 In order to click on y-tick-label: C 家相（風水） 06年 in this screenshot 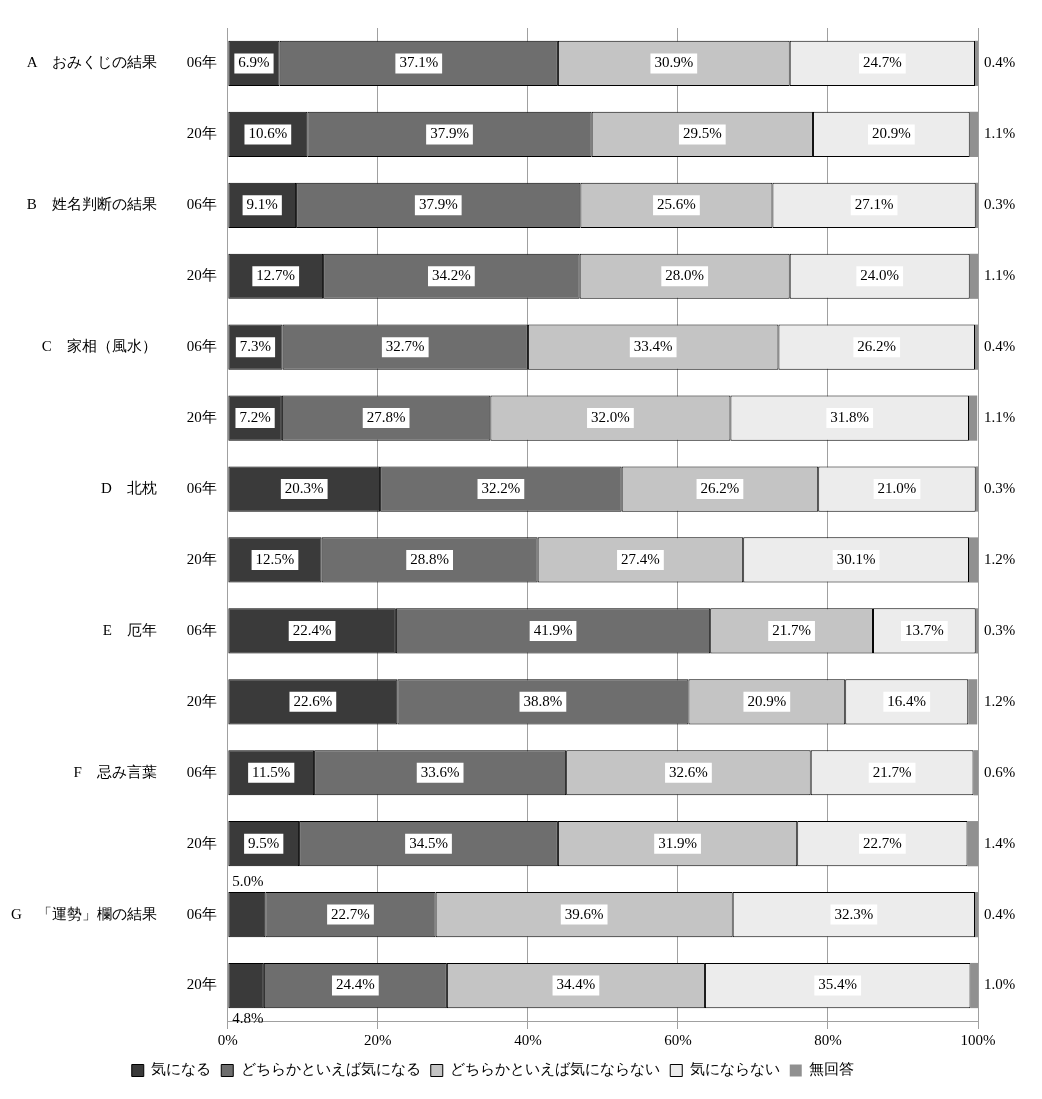, I will do `click(129, 346)`.